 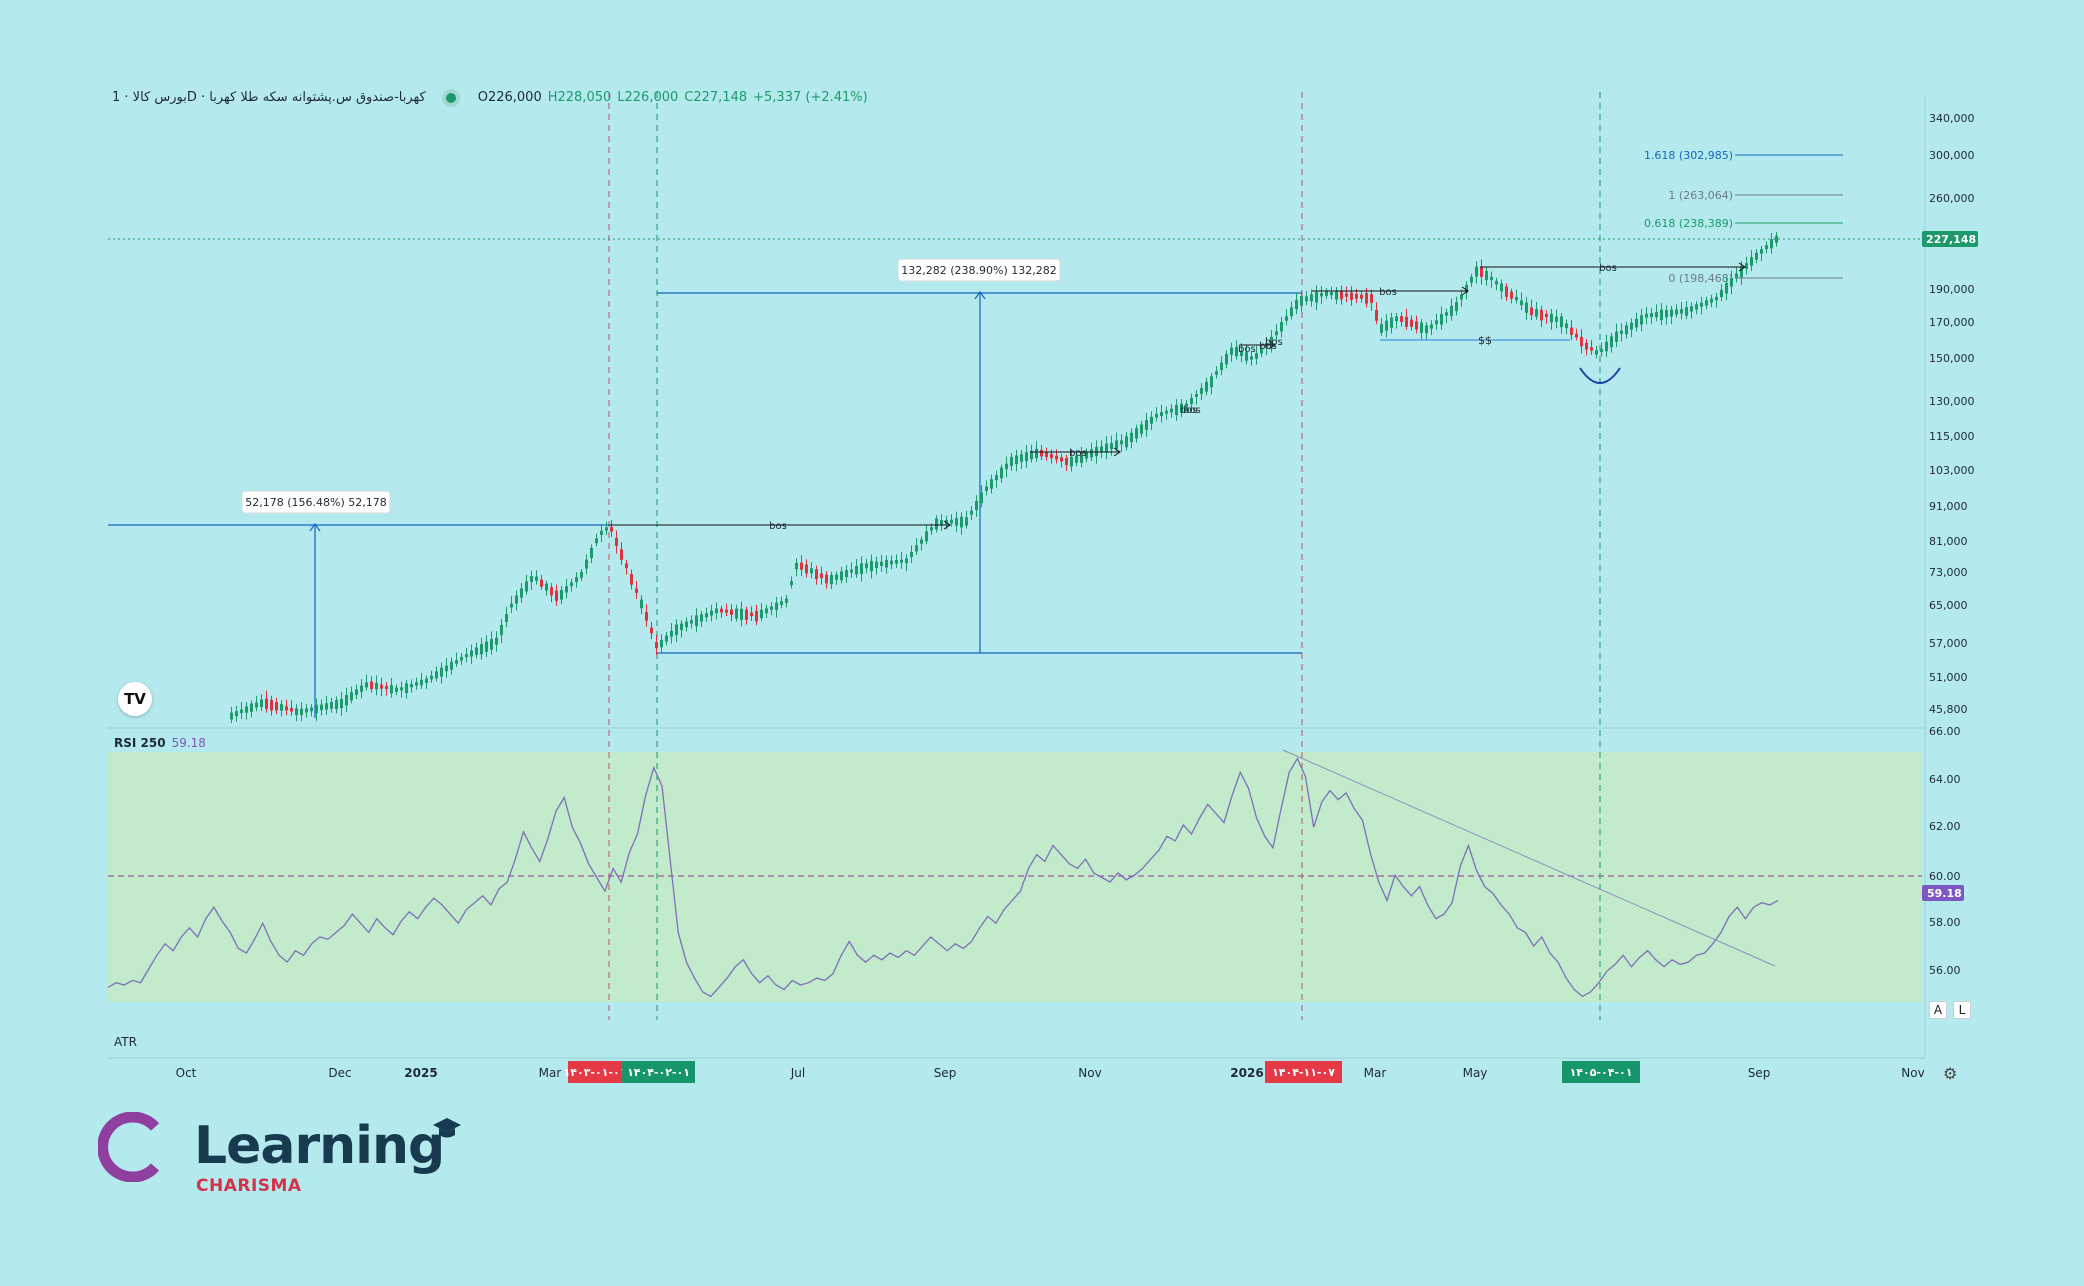 What do you see at coordinates (1945, 876) in the screenshot?
I see `rsi-axis-label: 60.00` at bounding box center [1945, 876].